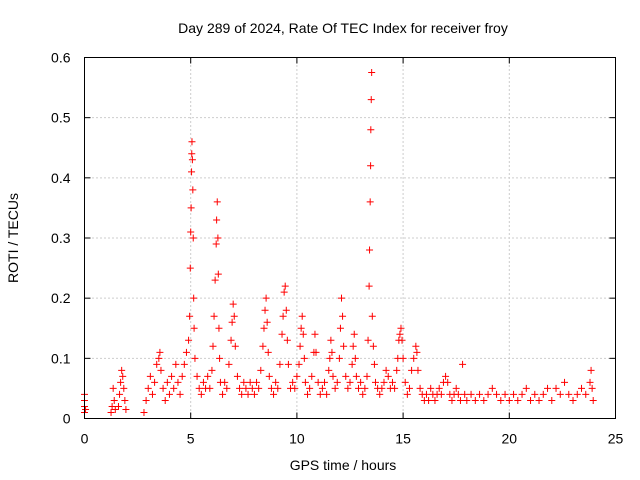  Describe the element at coordinates (61, 178) in the screenshot. I see `y-tick-label: 0.4` at that location.